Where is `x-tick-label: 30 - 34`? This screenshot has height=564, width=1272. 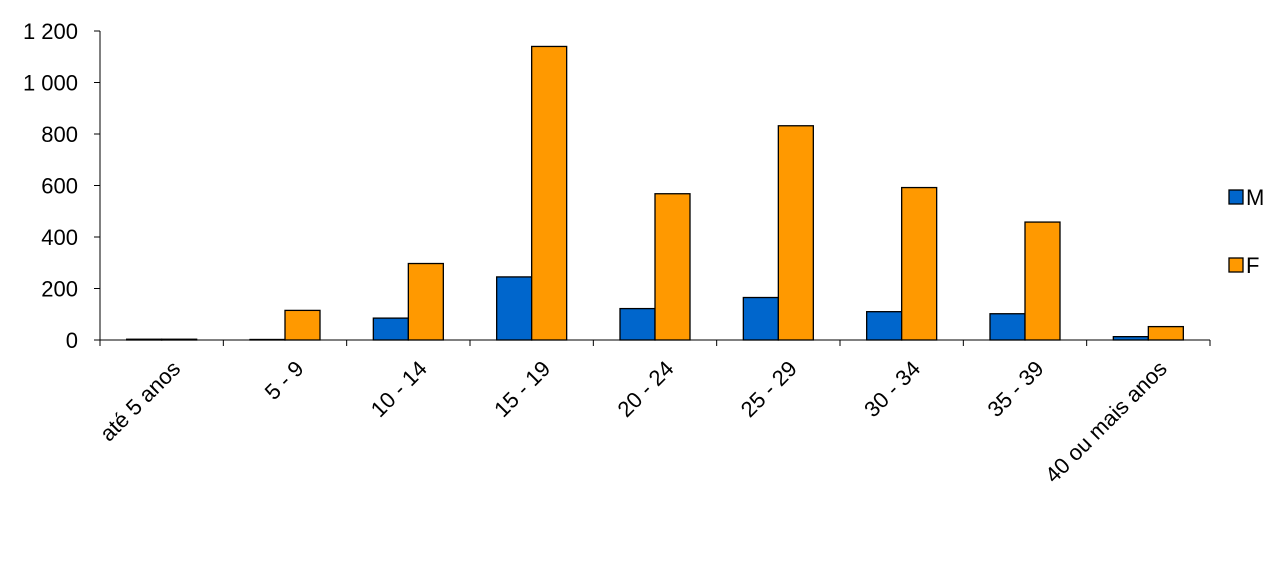
x-tick-label: 30 - 34 is located at coordinates (892, 389).